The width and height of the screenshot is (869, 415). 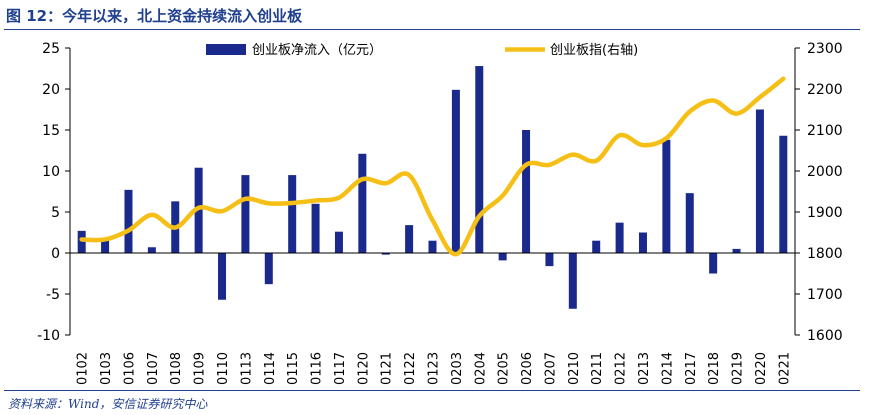 I want to click on source-note: 资料来源：Wind，安信证券研究中心, so click(x=108, y=404).